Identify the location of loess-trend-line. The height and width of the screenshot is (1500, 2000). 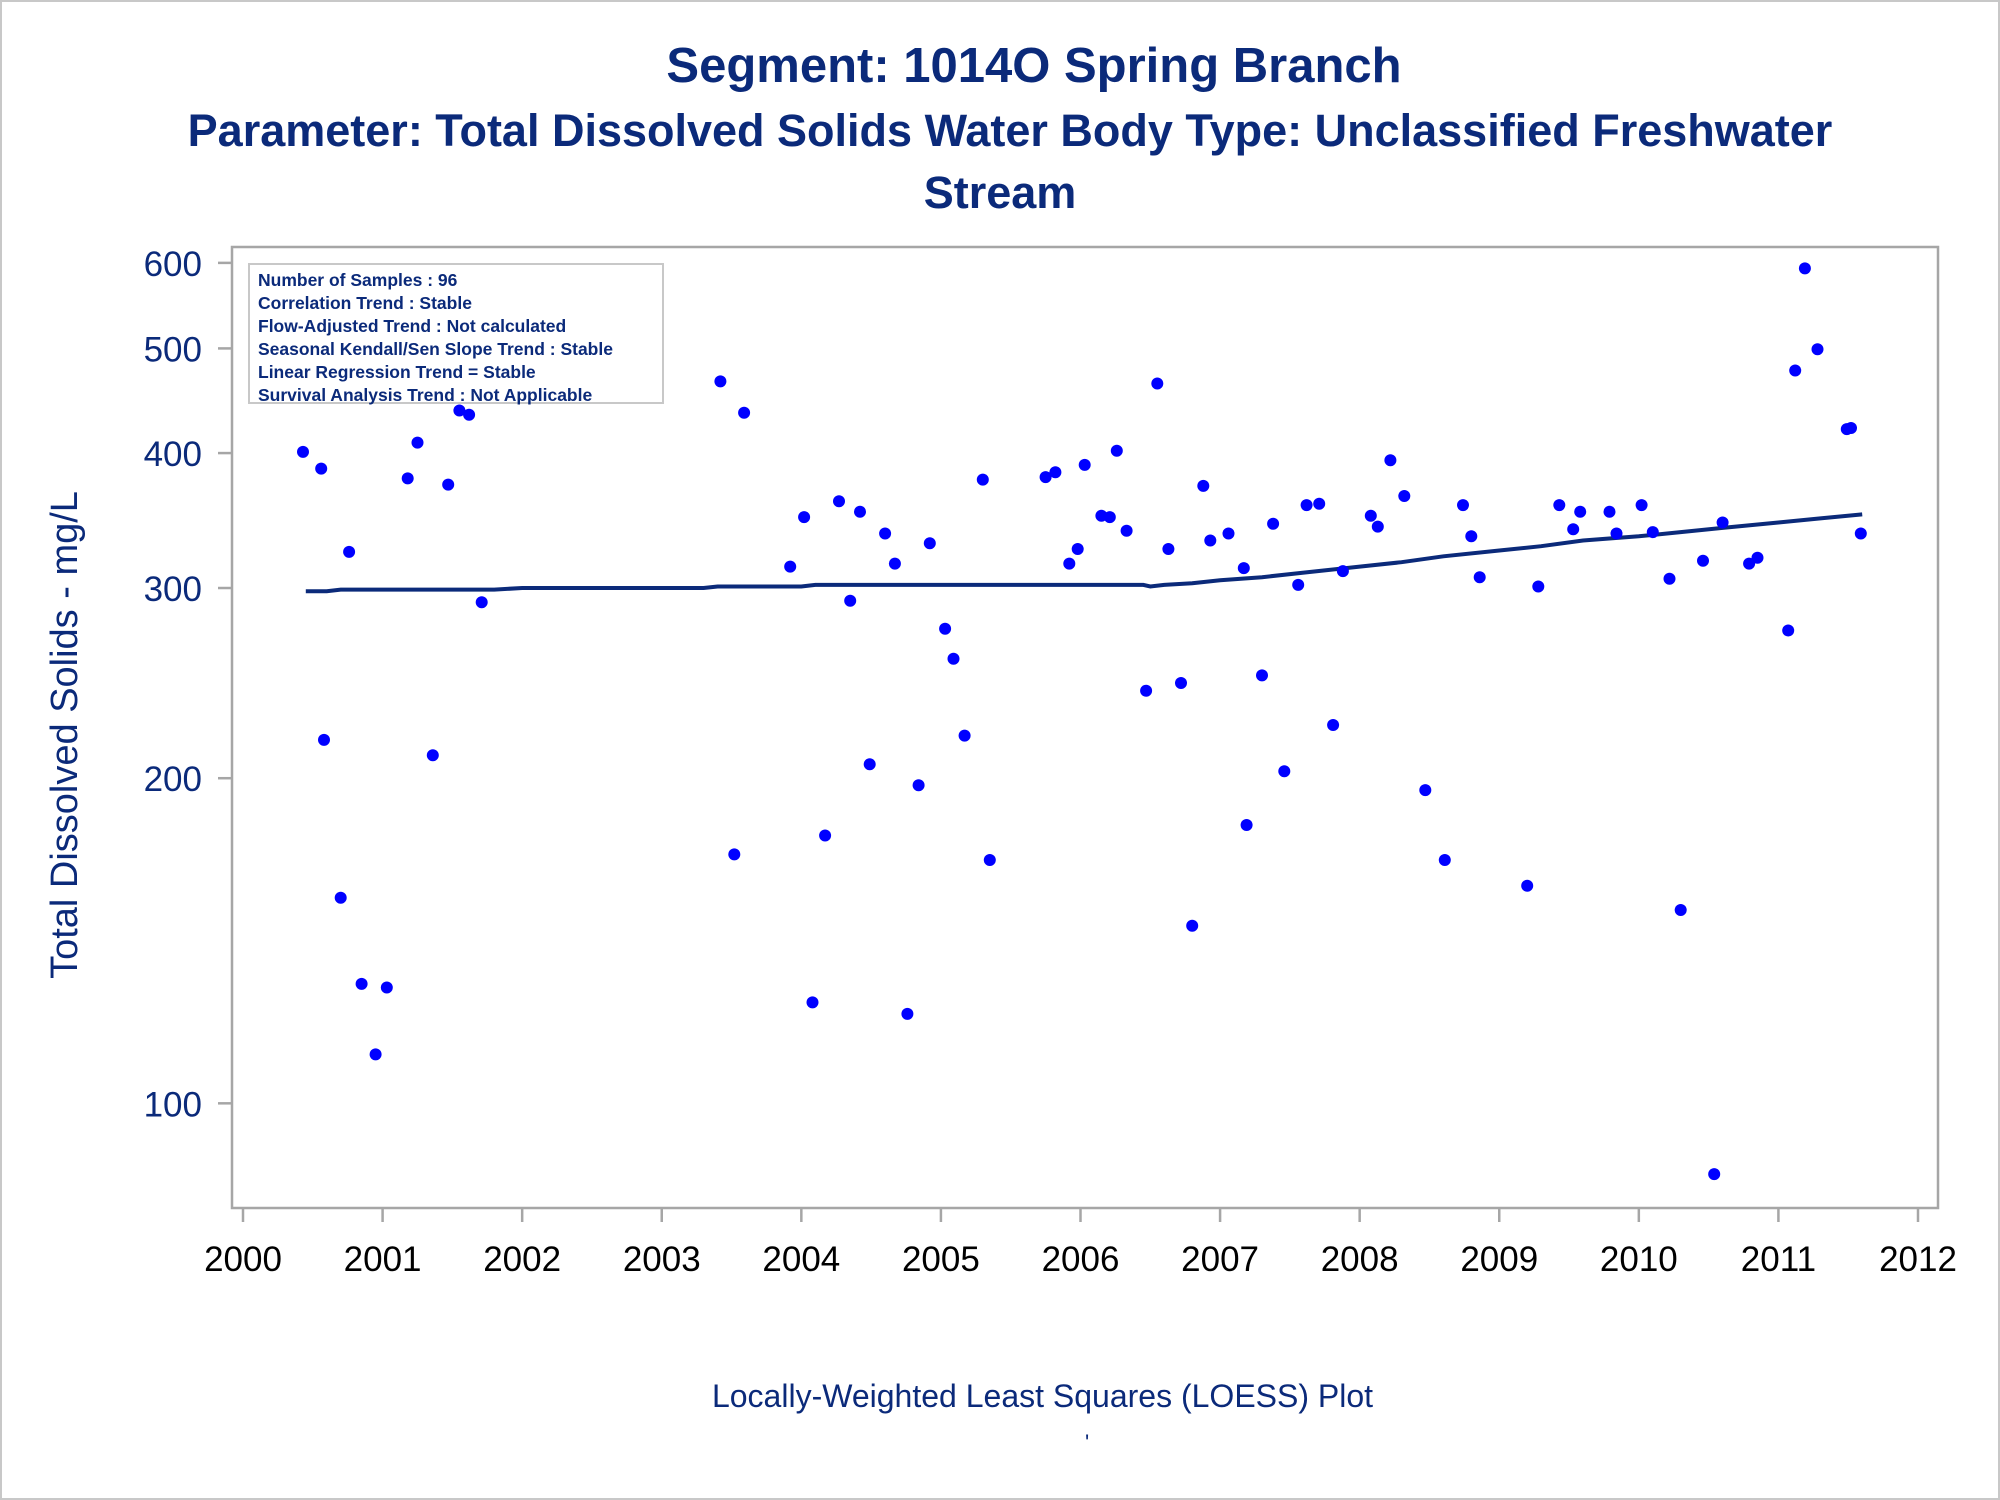
(1084, 553).